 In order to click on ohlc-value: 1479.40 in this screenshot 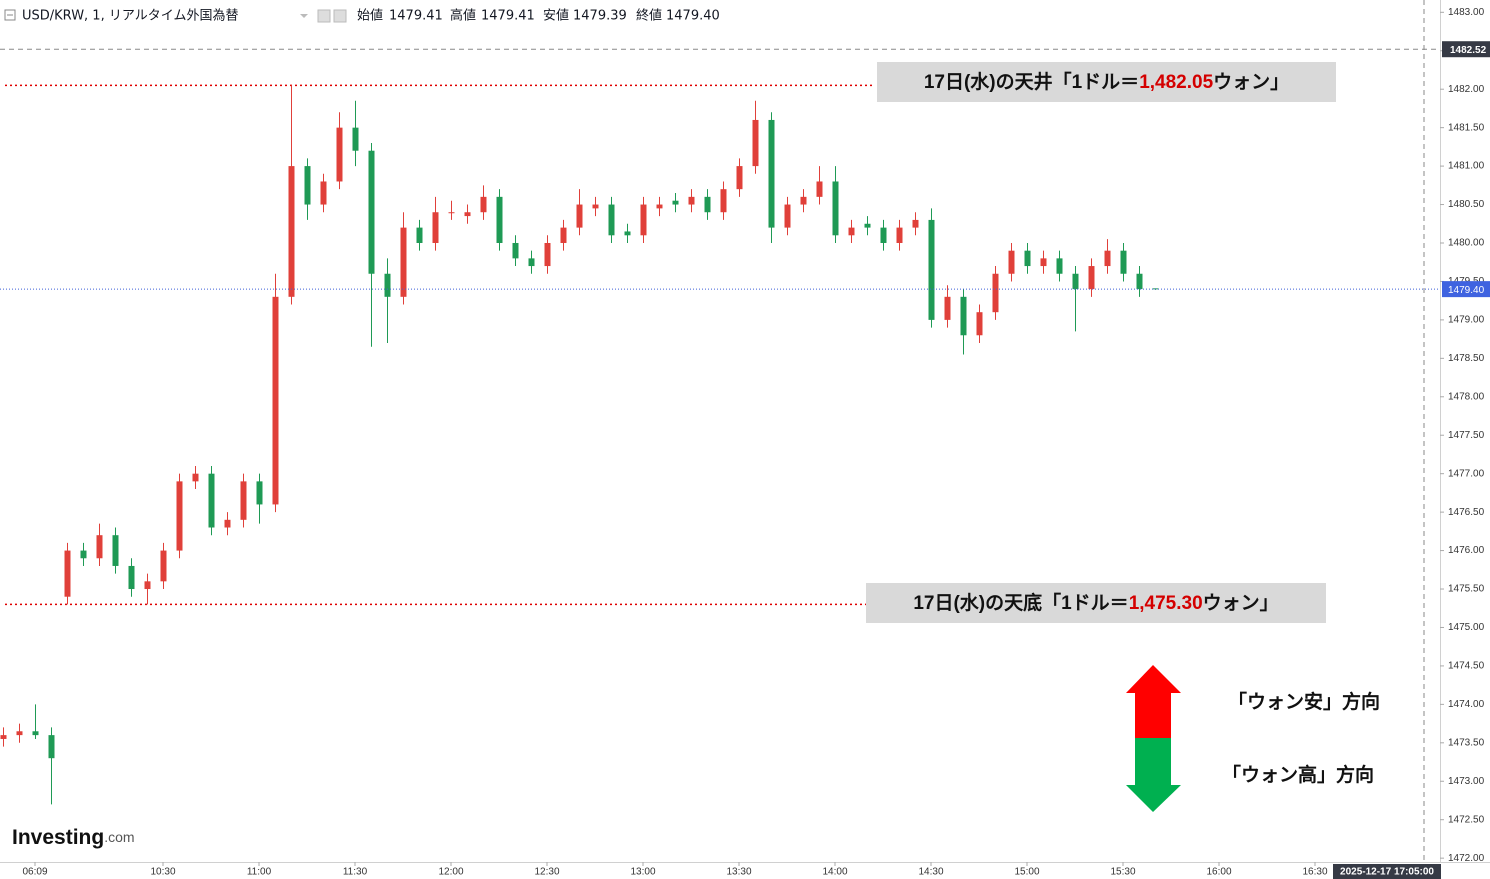, I will do `click(693, 16)`.